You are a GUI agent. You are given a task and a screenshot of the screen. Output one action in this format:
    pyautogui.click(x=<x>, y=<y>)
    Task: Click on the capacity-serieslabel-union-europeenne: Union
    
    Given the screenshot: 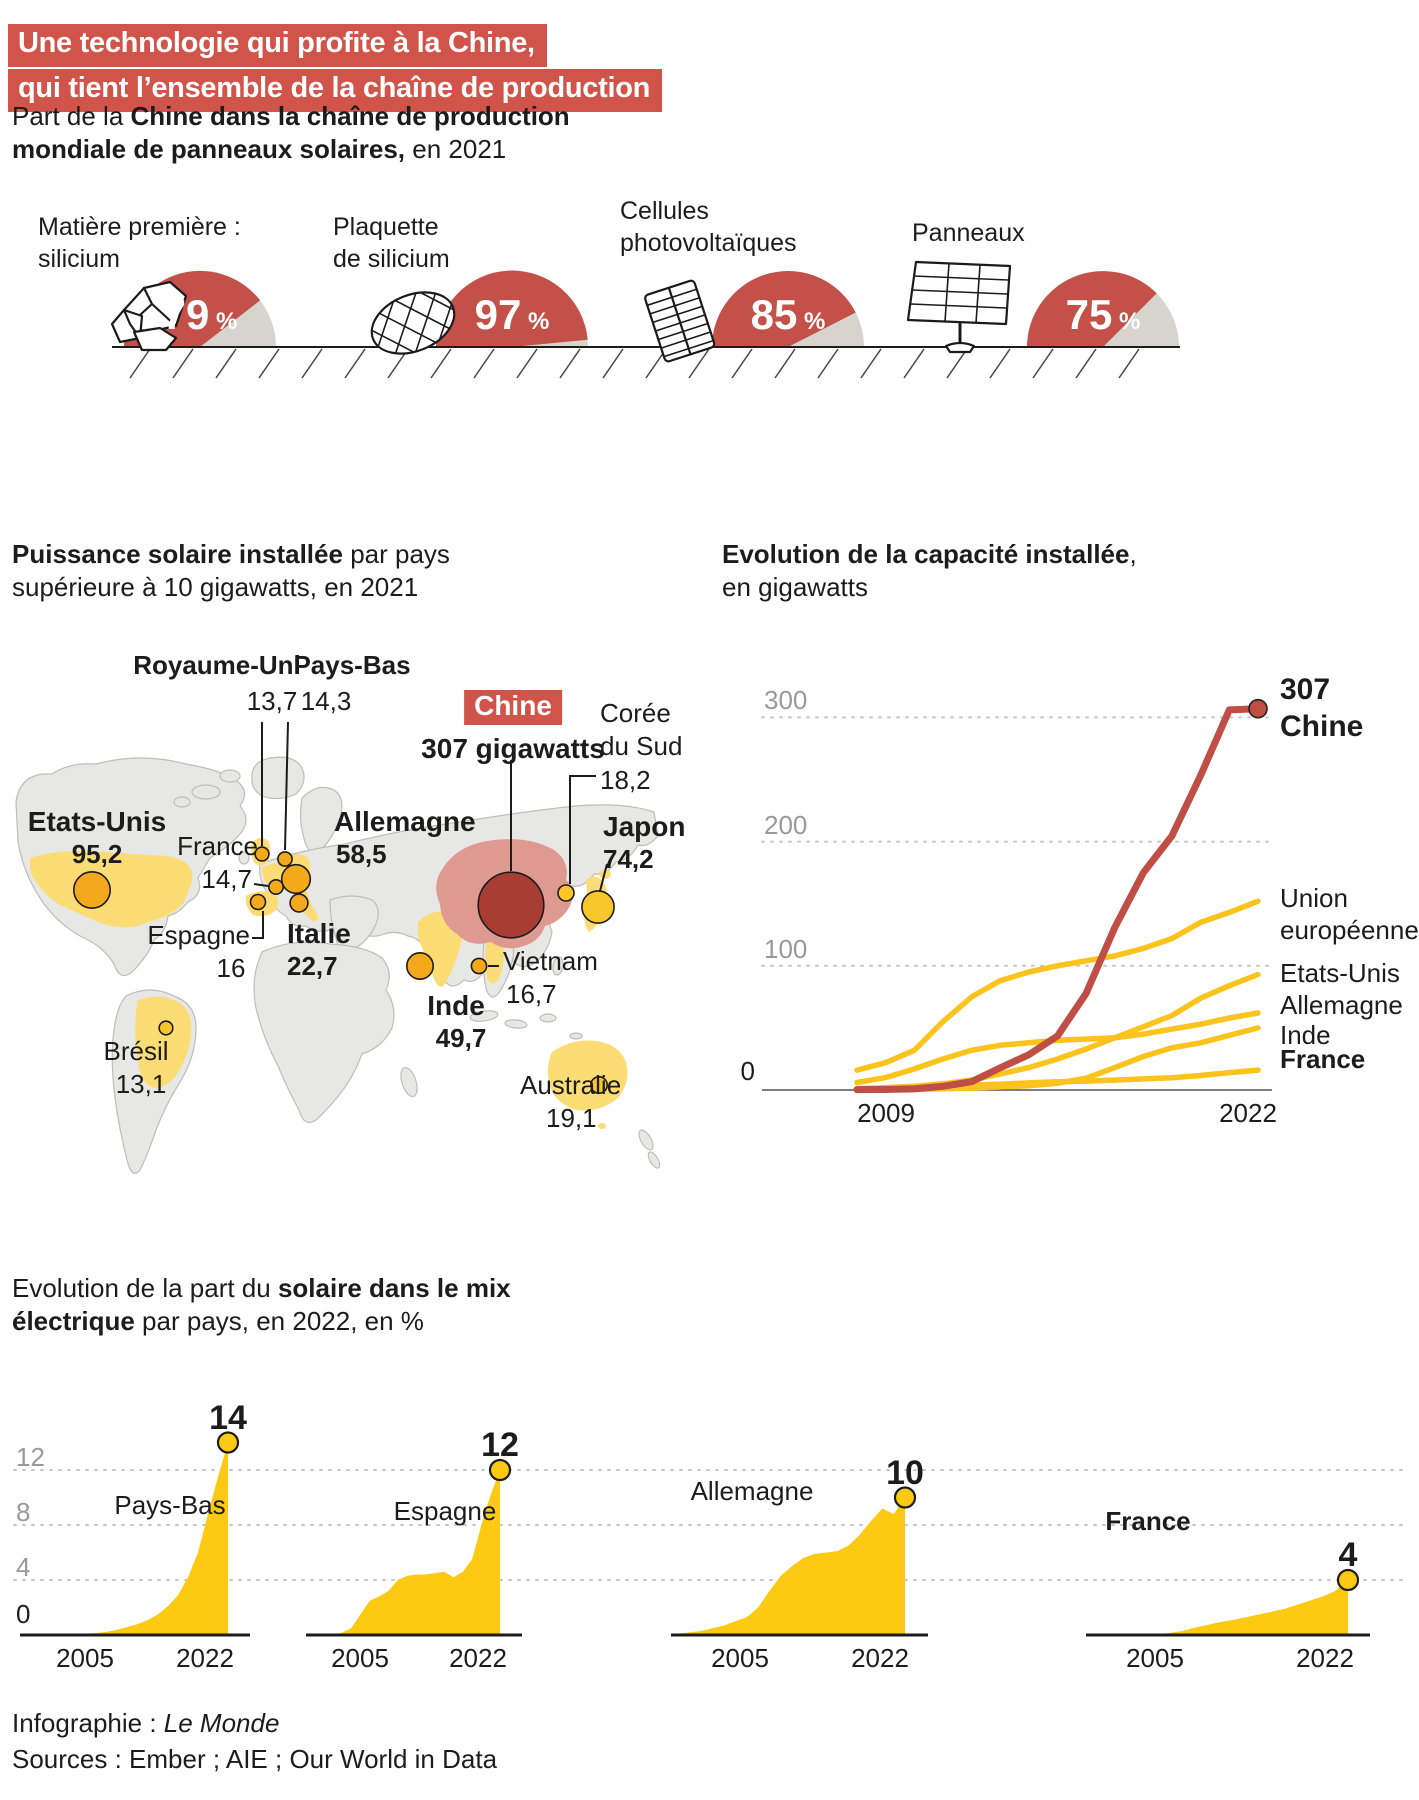 What is the action you would take?
    pyautogui.click(x=1314, y=898)
    